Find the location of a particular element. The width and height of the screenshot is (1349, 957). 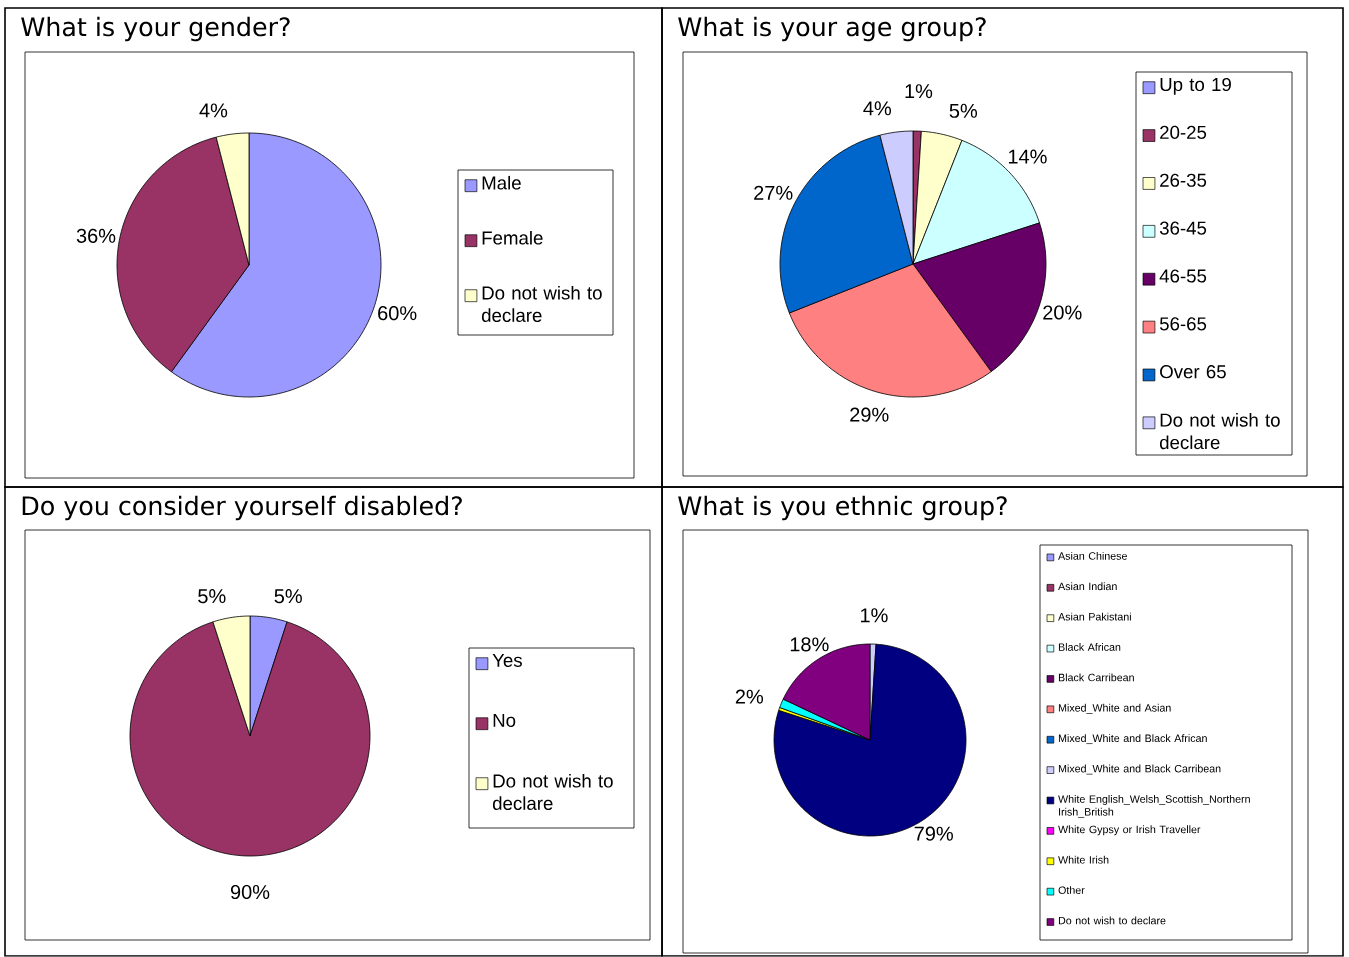

legend-label: Mixed_White and Black Carribean is located at coordinates (1139, 769).